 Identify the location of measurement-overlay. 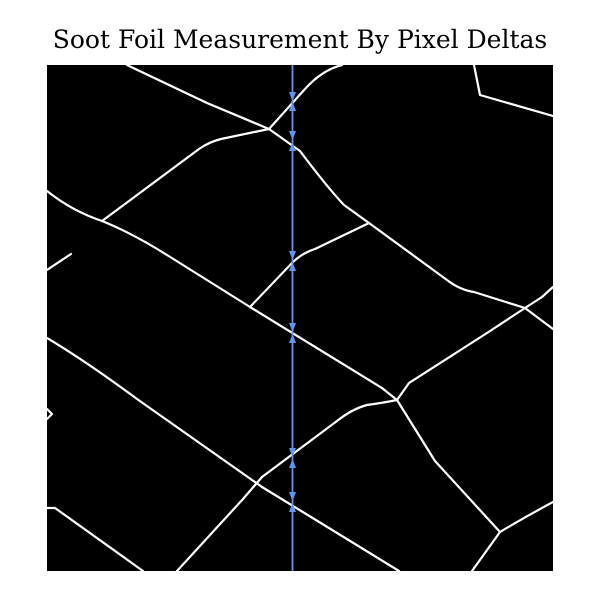
(292, 318).